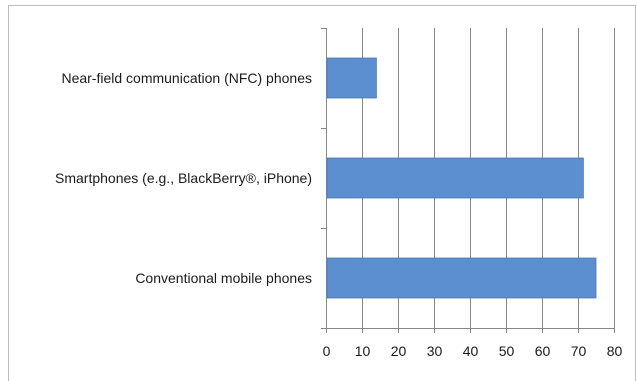 This screenshot has height=381, width=638. I want to click on x-tick-label-20: 20, so click(399, 351).